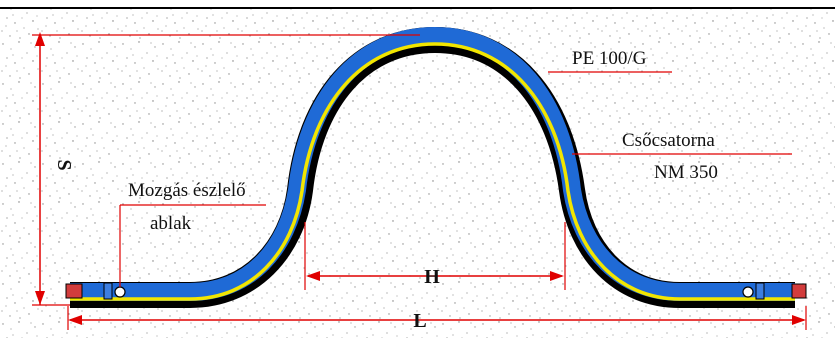 The width and height of the screenshot is (835, 338). I want to click on right-end-cap, so click(799, 291).